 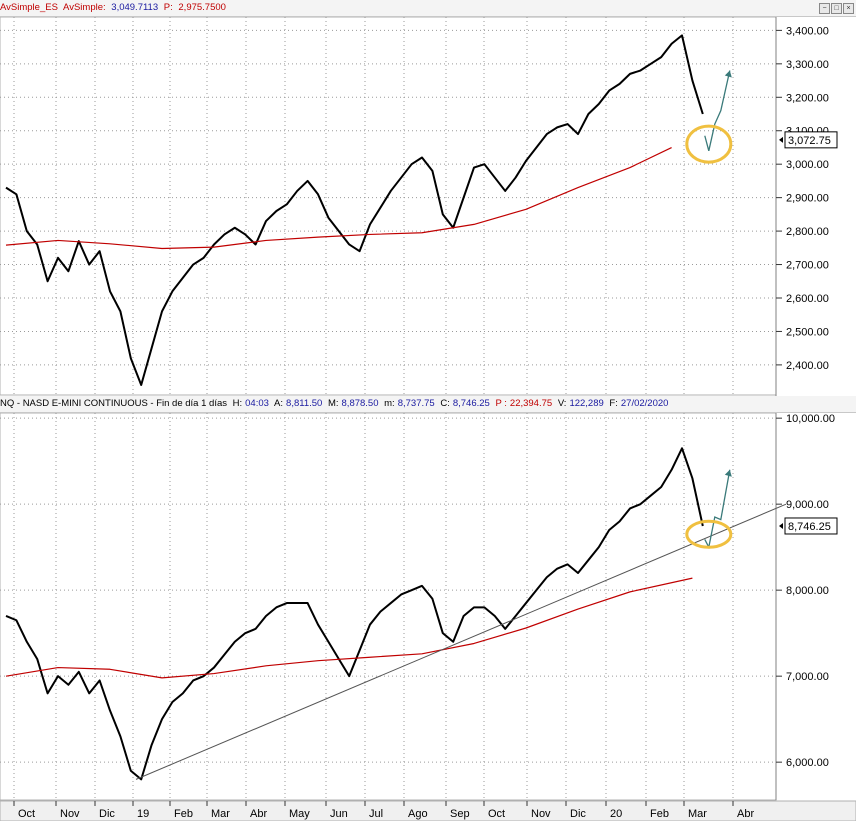 I want to click on time-axis-label: 19, so click(x=143, y=814).